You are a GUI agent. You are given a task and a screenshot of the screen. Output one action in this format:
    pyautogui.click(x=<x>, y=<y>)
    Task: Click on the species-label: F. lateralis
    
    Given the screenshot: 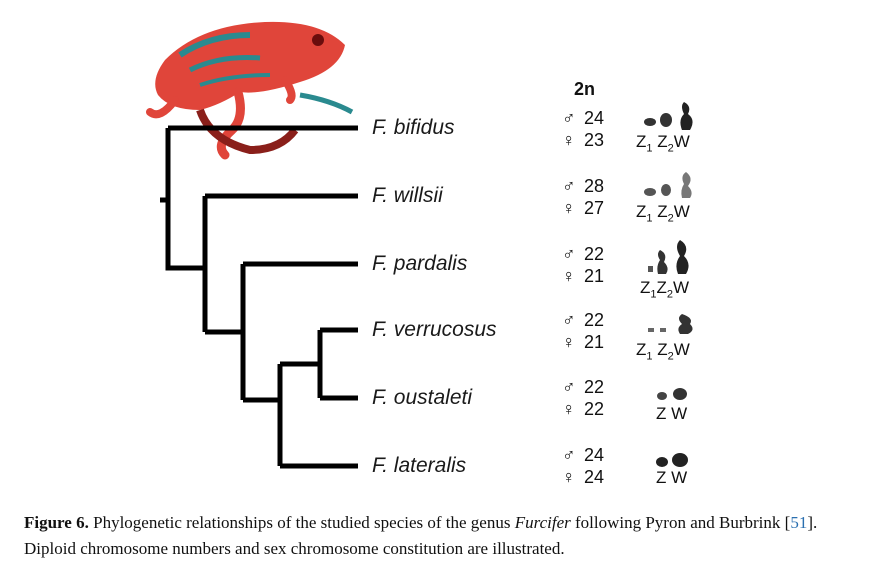 What is the action you would take?
    pyautogui.click(x=419, y=465)
    